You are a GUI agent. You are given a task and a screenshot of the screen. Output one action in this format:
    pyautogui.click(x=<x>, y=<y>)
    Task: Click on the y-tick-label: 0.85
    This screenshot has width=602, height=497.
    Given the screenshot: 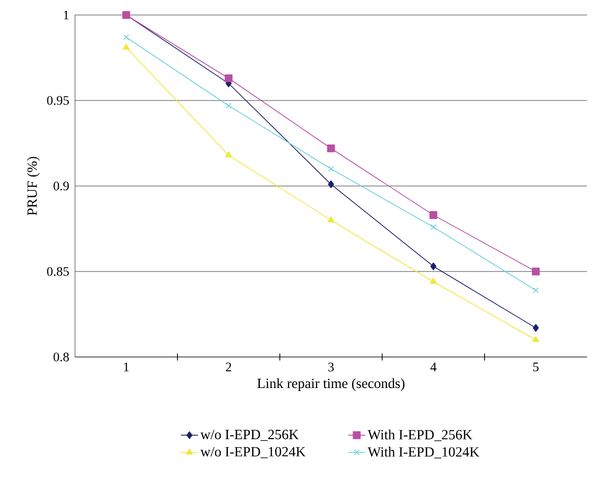 What is the action you would take?
    pyautogui.click(x=58, y=271)
    